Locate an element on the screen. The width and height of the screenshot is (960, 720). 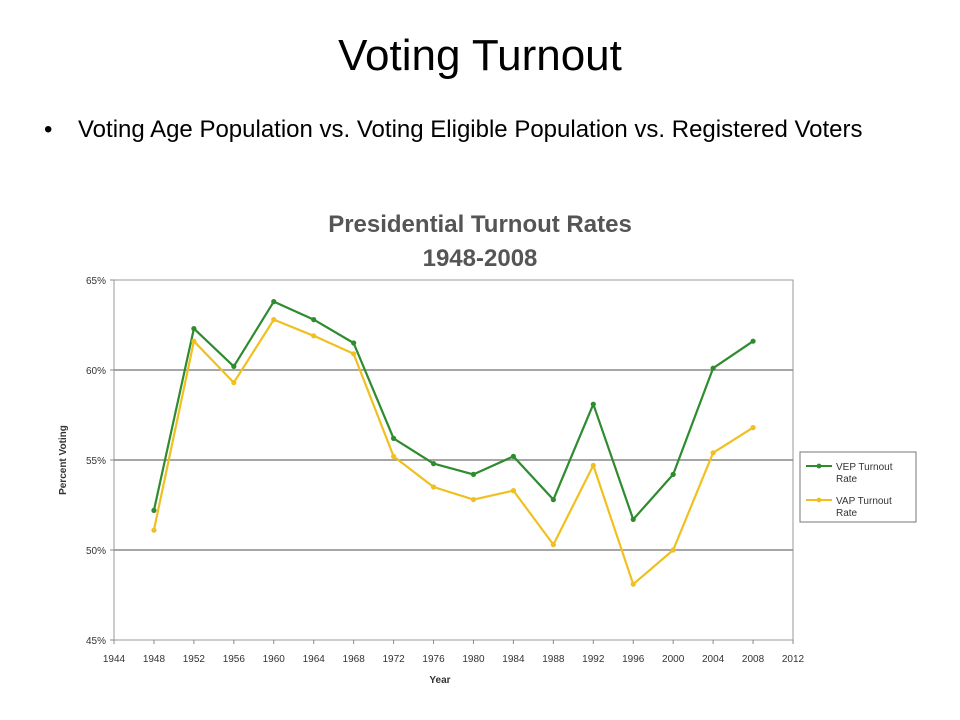
x-tick-label: 1952 is located at coordinates (194, 659).